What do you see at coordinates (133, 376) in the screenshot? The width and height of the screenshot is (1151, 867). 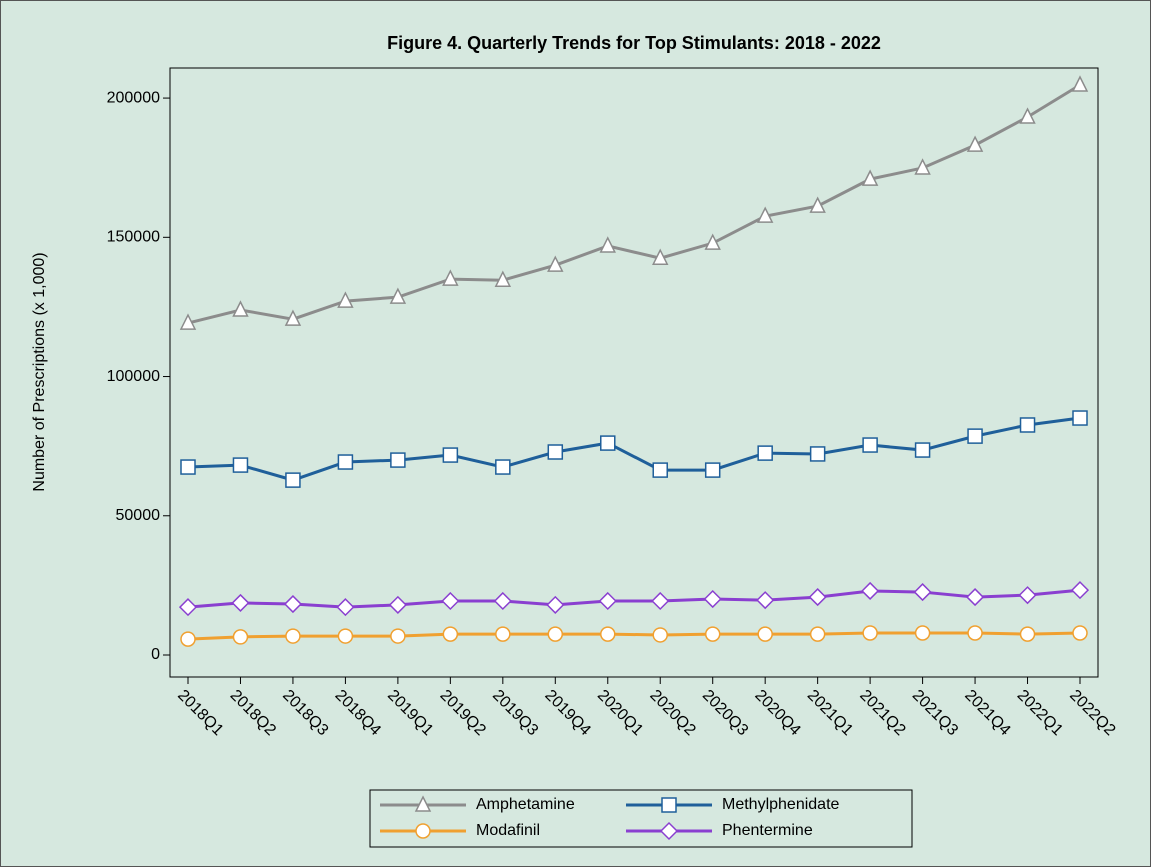 I see `y-tick-label: 100000` at bounding box center [133, 376].